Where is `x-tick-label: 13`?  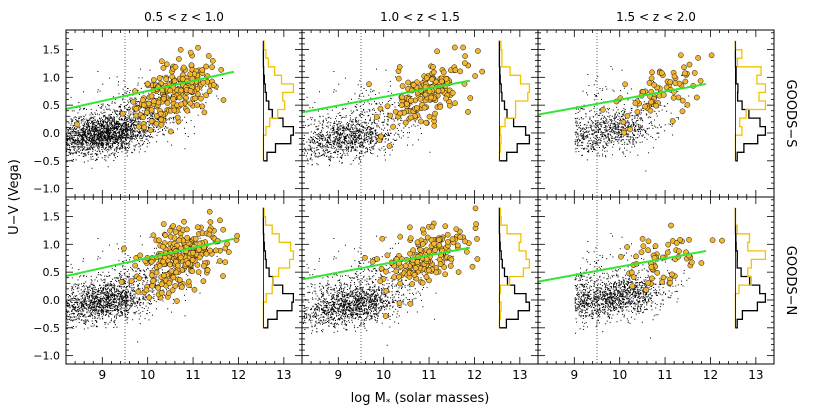 x-tick-label: 13 is located at coordinates (519, 375).